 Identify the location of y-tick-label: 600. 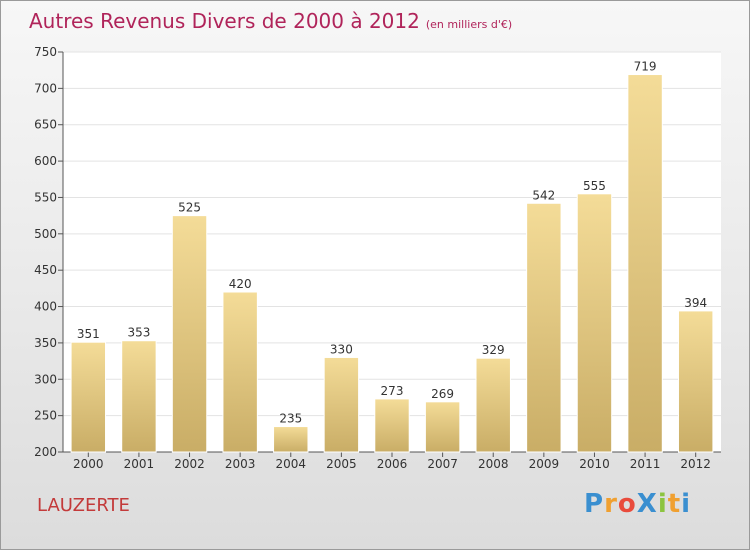
(45, 161).